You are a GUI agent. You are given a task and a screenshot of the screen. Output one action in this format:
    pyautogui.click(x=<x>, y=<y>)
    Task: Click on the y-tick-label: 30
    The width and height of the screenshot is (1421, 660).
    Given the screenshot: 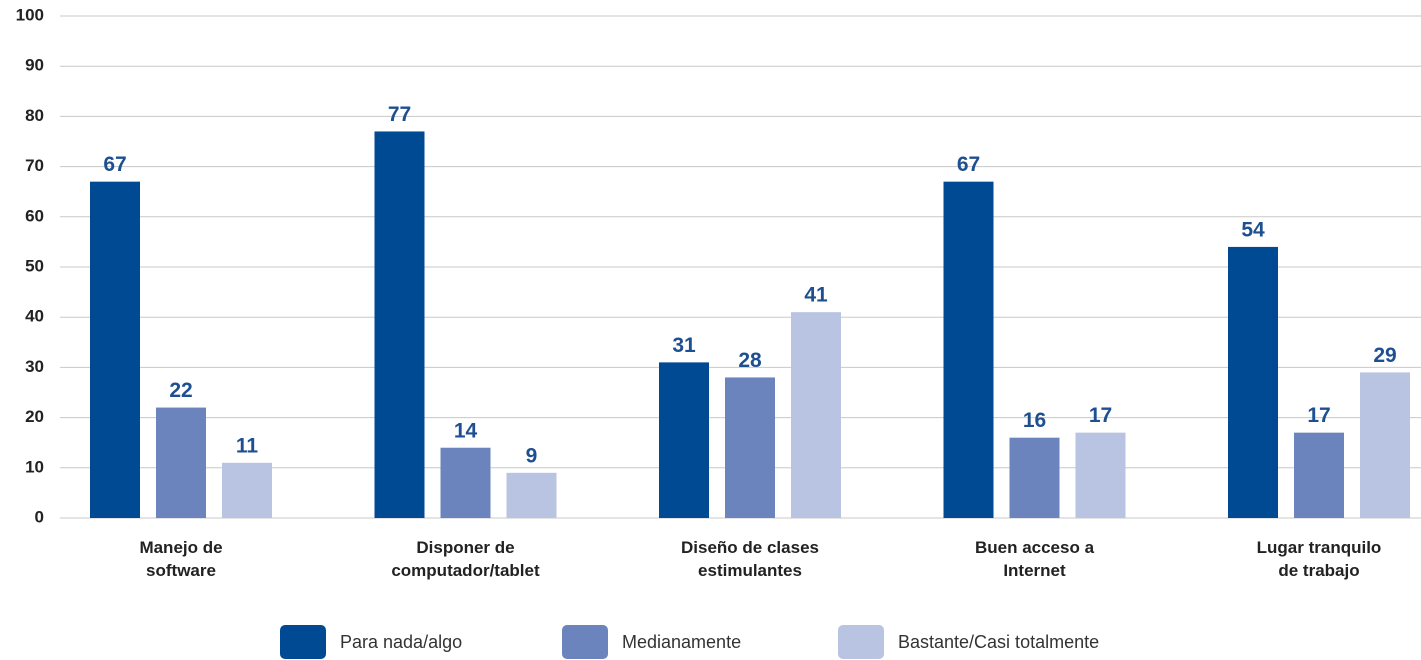 What is the action you would take?
    pyautogui.click(x=34, y=366)
    